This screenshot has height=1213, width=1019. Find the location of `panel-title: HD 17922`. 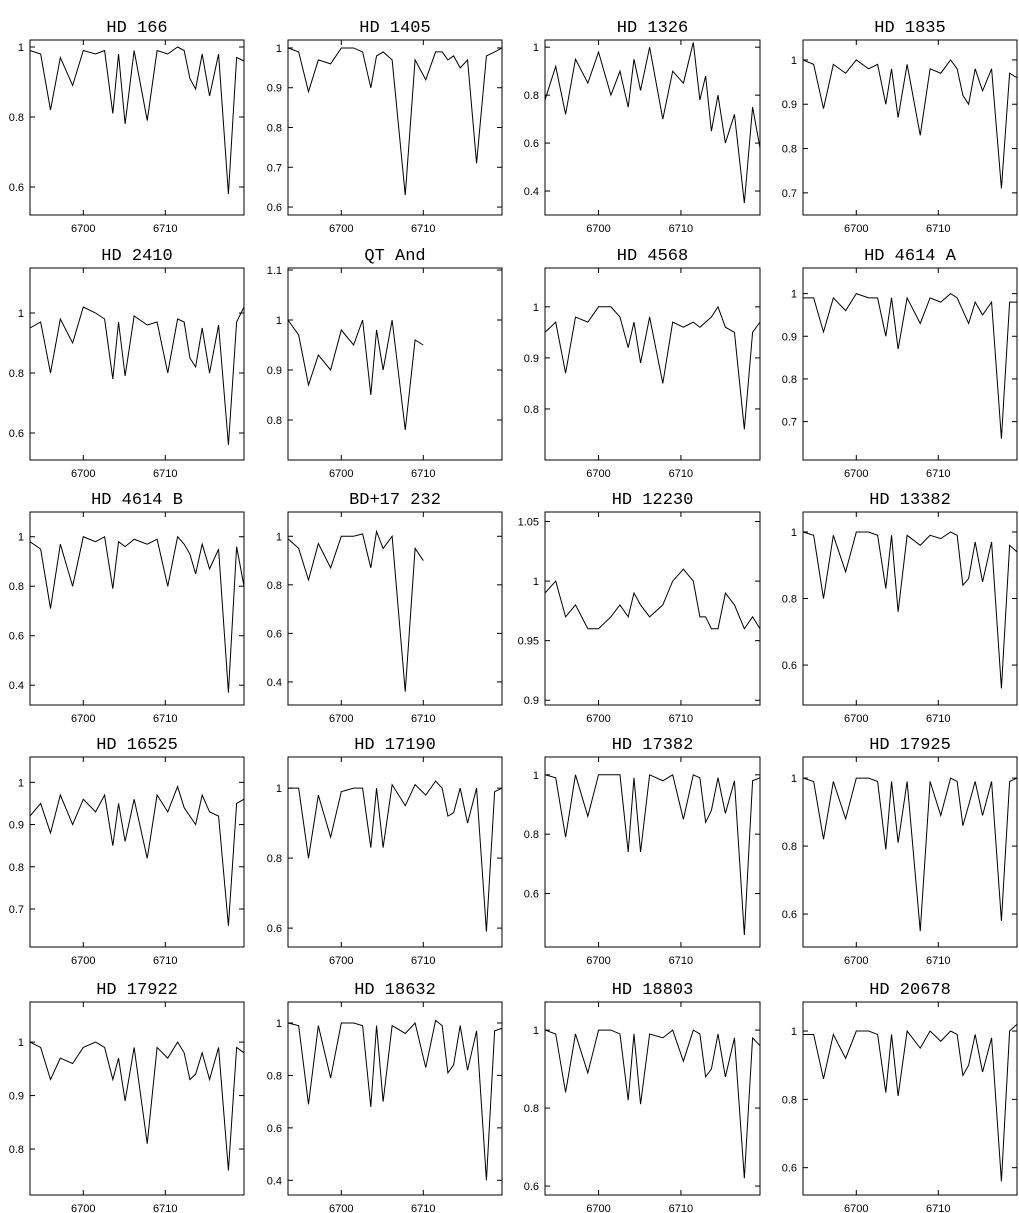

panel-title: HD 17922 is located at coordinates (137, 990).